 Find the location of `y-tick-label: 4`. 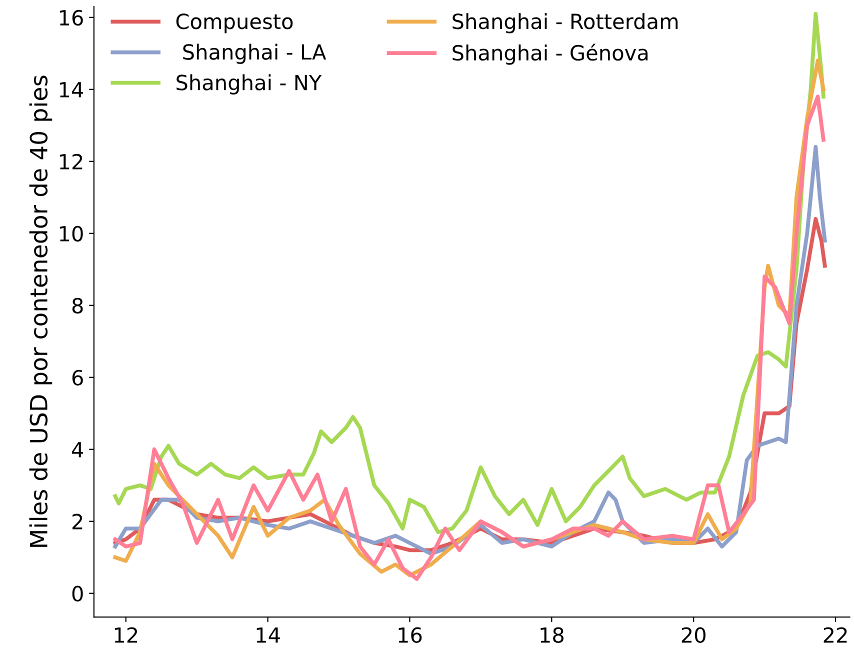

y-tick-label: 4 is located at coordinates (78, 450).